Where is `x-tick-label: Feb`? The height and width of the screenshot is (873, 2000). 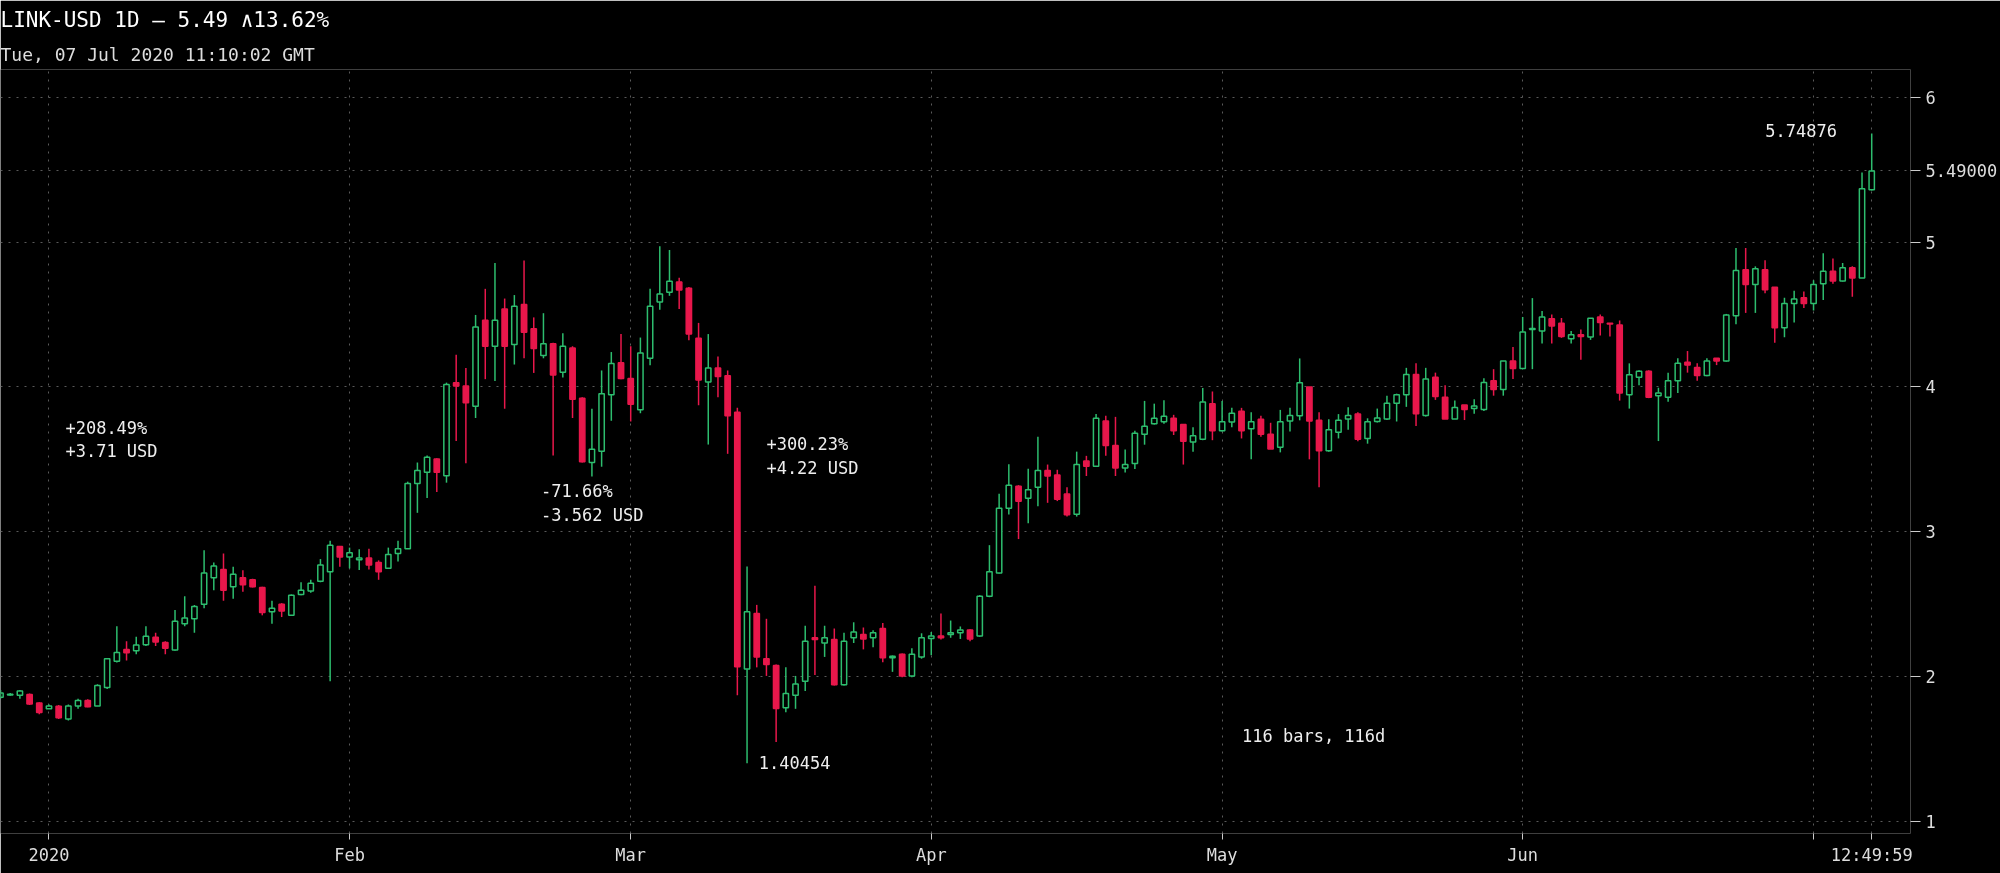 x-tick-label: Feb is located at coordinates (349, 854).